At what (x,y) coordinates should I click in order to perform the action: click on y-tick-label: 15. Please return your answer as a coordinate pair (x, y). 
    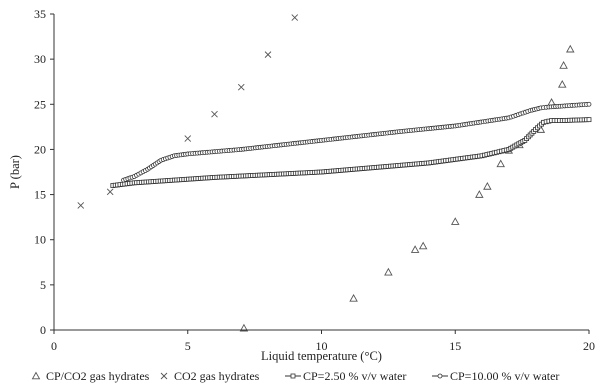
    Looking at the image, I should click on (40, 195).